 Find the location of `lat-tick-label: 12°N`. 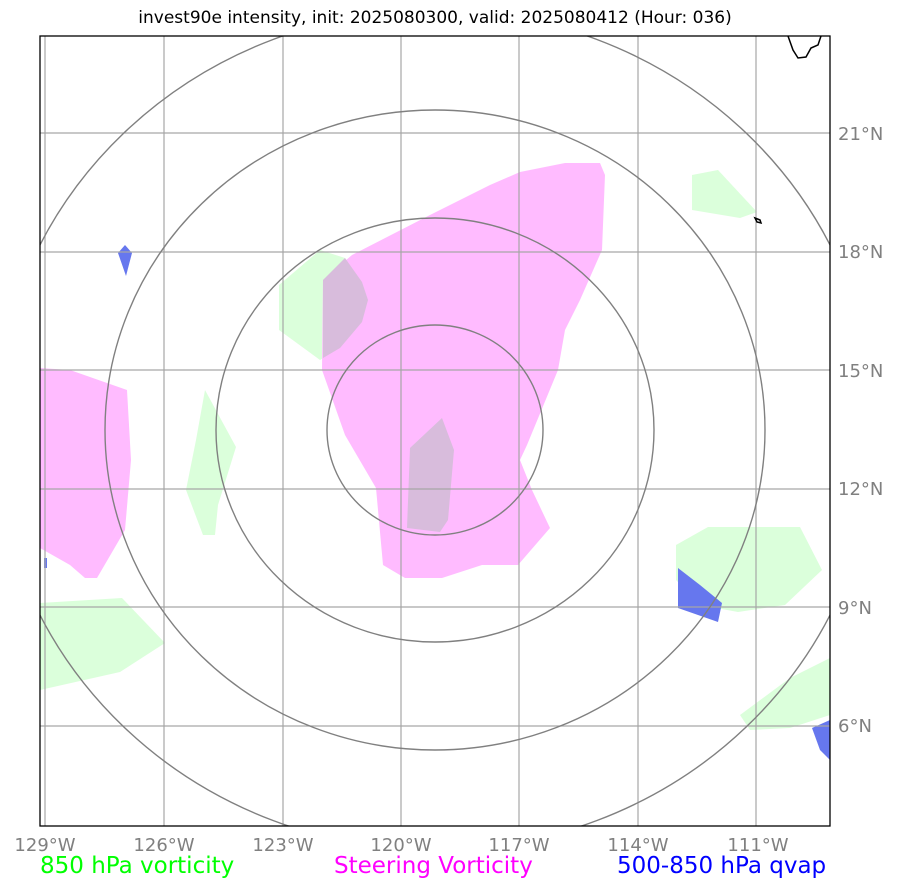

lat-tick-label: 12°N is located at coordinates (860, 489).